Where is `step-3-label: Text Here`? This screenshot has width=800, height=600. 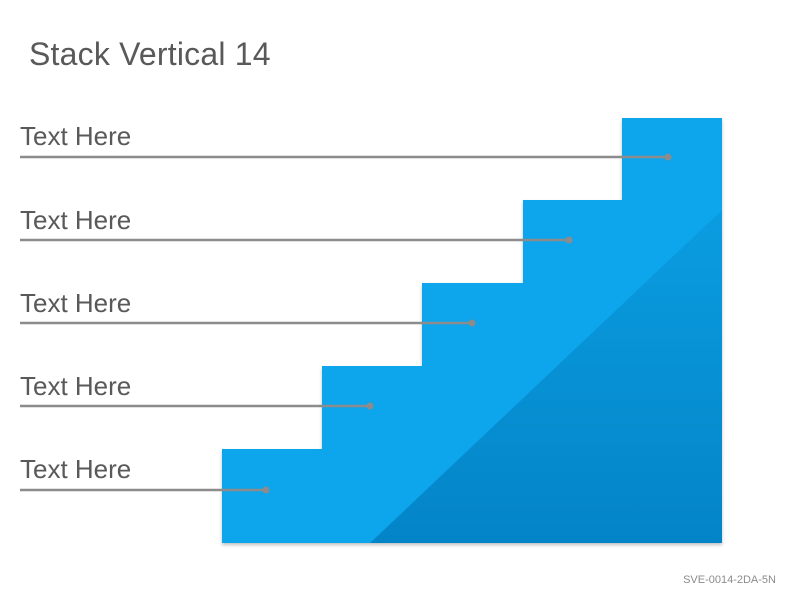 step-3-label: Text Here is located at coordinates (75, 303).